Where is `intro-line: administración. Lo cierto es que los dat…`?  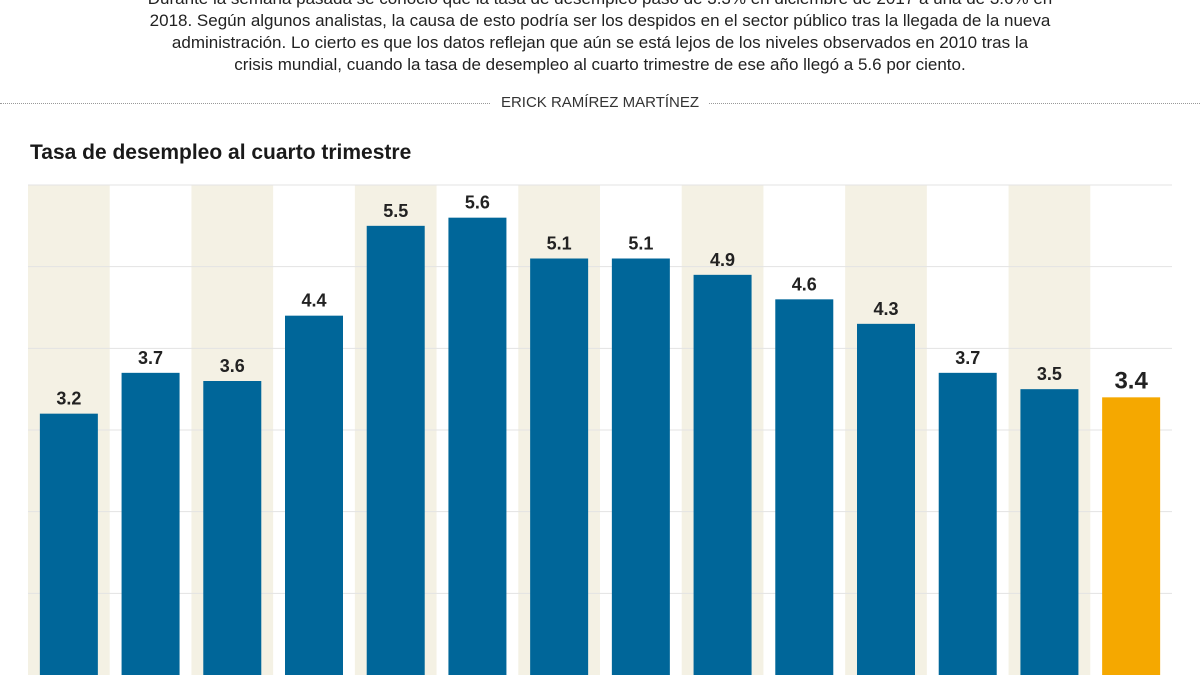 intro-line: administración. Lo cierto es que los dat… is located at coordinates (600, 42).